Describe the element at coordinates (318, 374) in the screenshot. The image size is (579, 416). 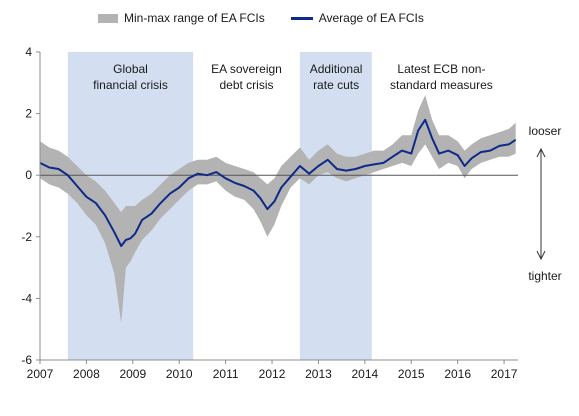
I see `x-tick-label-2013: 2013` at that location.